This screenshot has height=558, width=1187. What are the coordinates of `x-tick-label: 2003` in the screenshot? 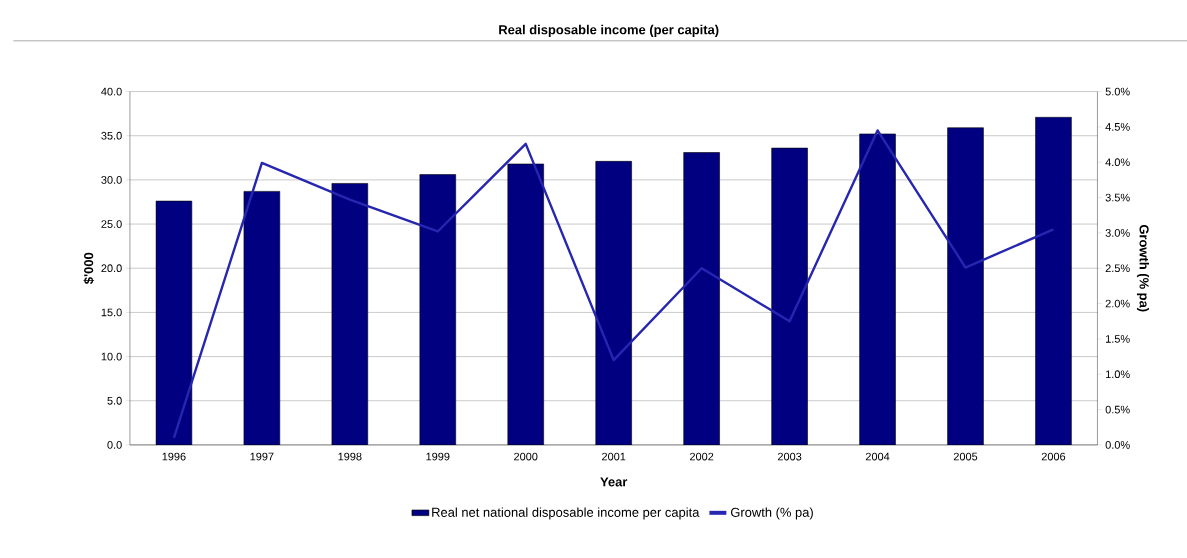 It's located at (789, 456).